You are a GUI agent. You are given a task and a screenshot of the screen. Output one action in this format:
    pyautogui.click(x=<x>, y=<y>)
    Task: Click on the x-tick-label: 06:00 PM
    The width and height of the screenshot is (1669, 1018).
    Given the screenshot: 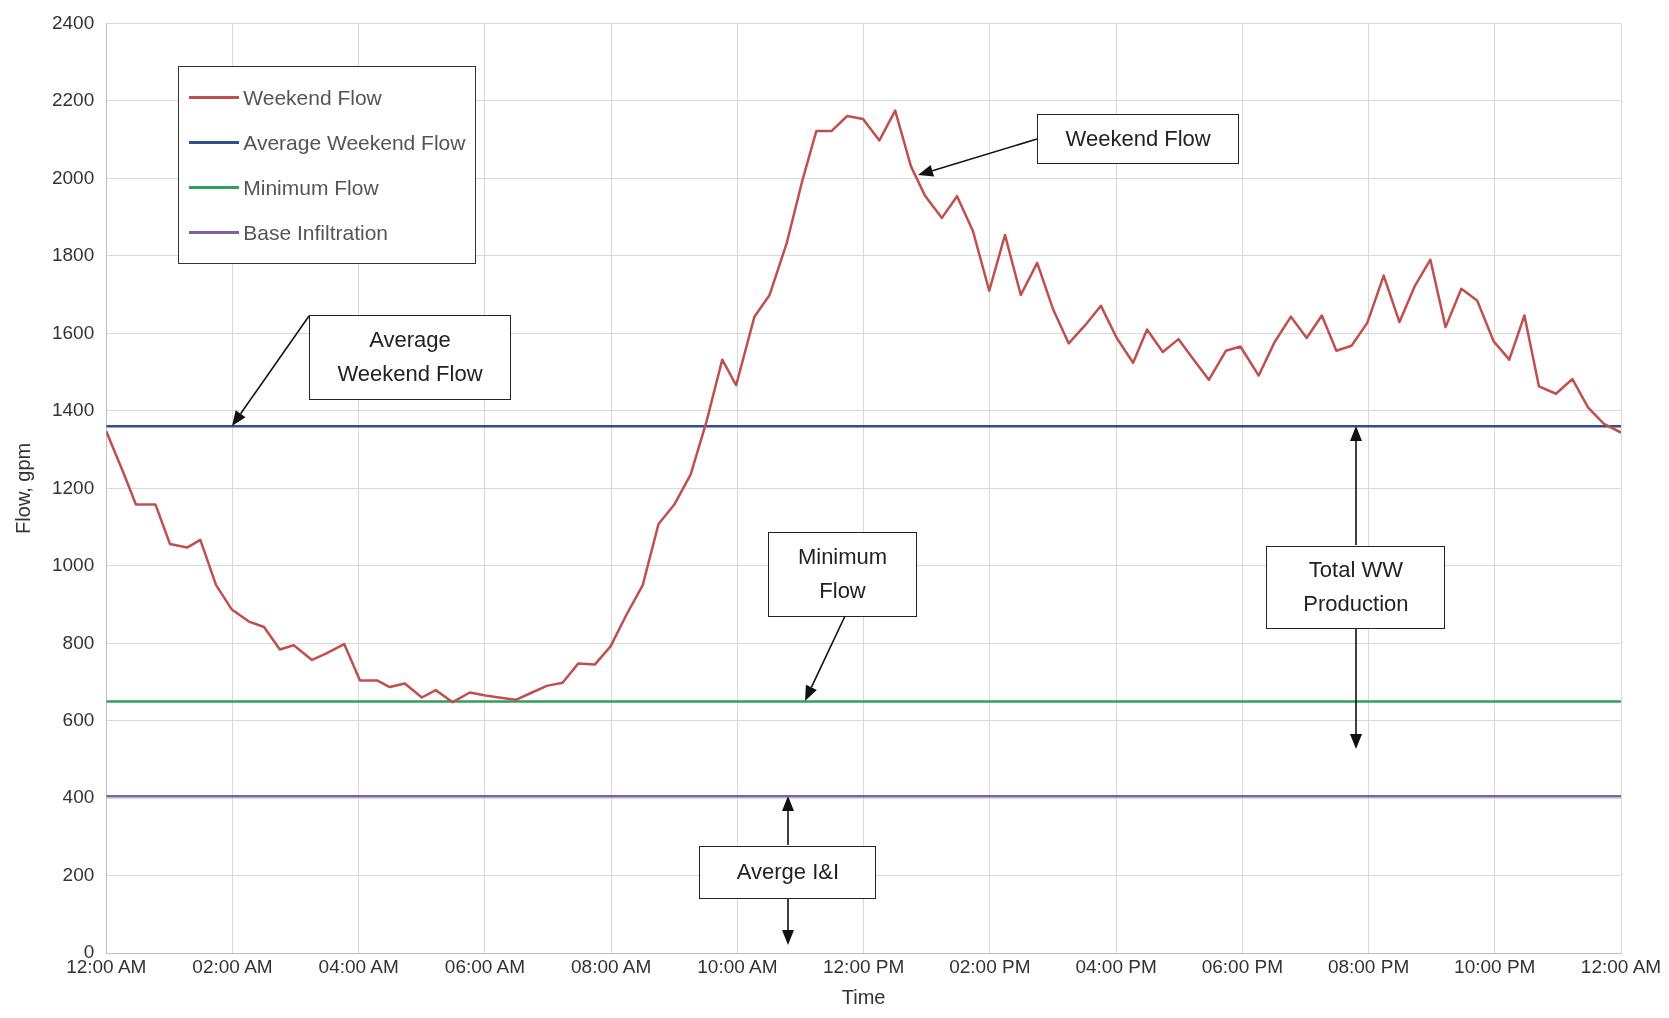 What is the action you would take?
    pyautogui.click(x=1242, y=966)
    